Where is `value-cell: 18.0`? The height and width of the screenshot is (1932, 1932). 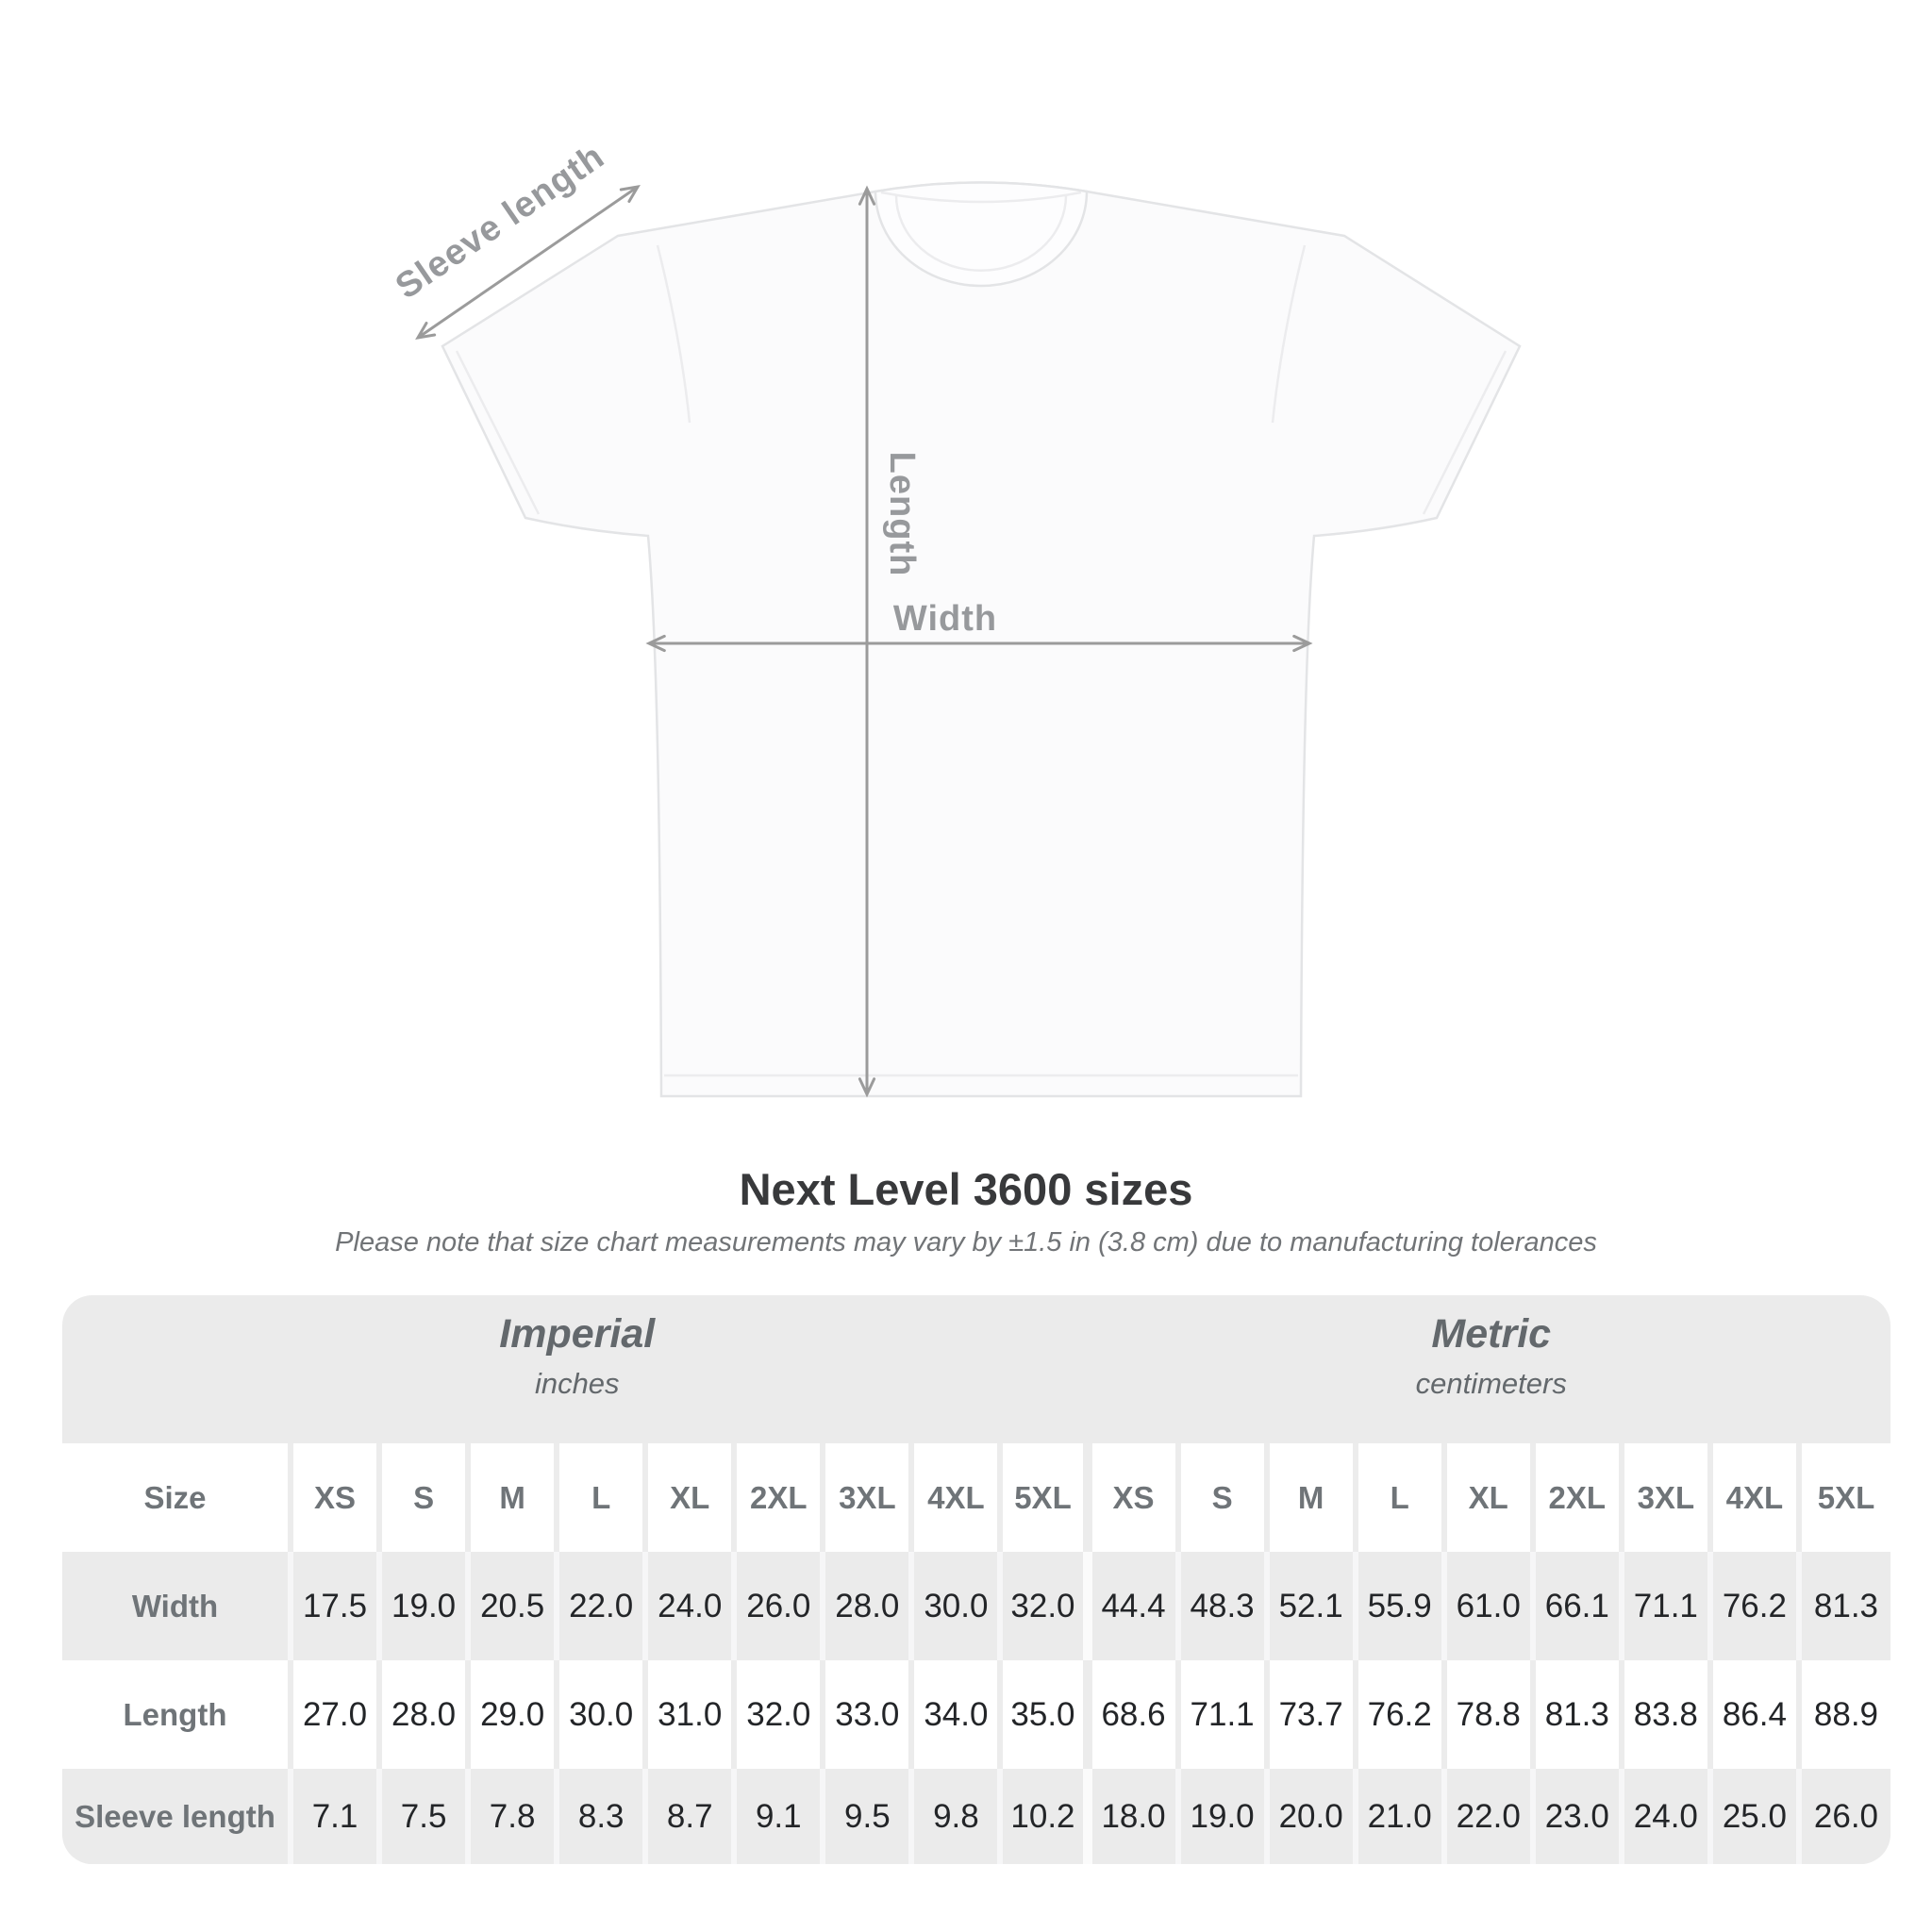
value-cell: 18.0 is located at coordinates (1136, 1817).